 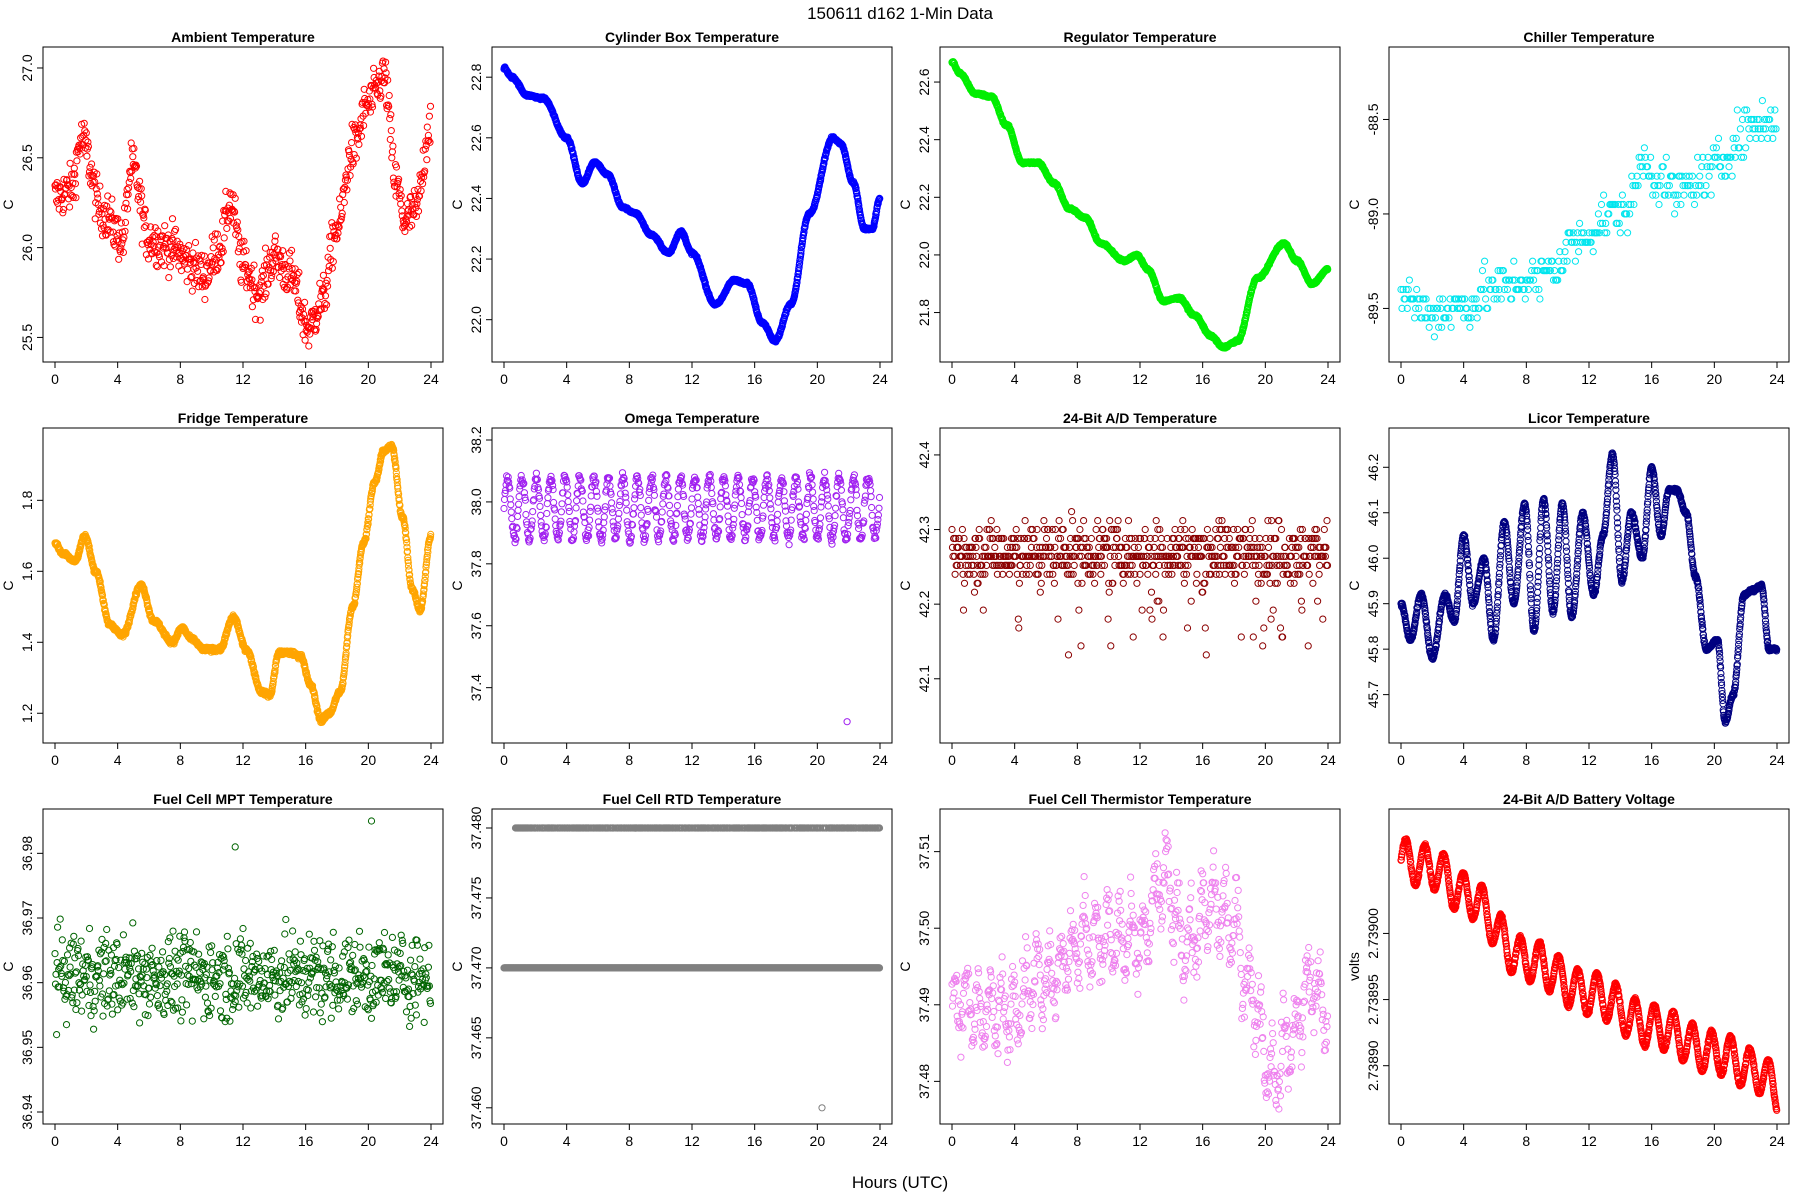 What do you see at coordinates (1401, 379) in the screenshot?
I see `x-tick-label: 0` at bounding box center [1401, 379].